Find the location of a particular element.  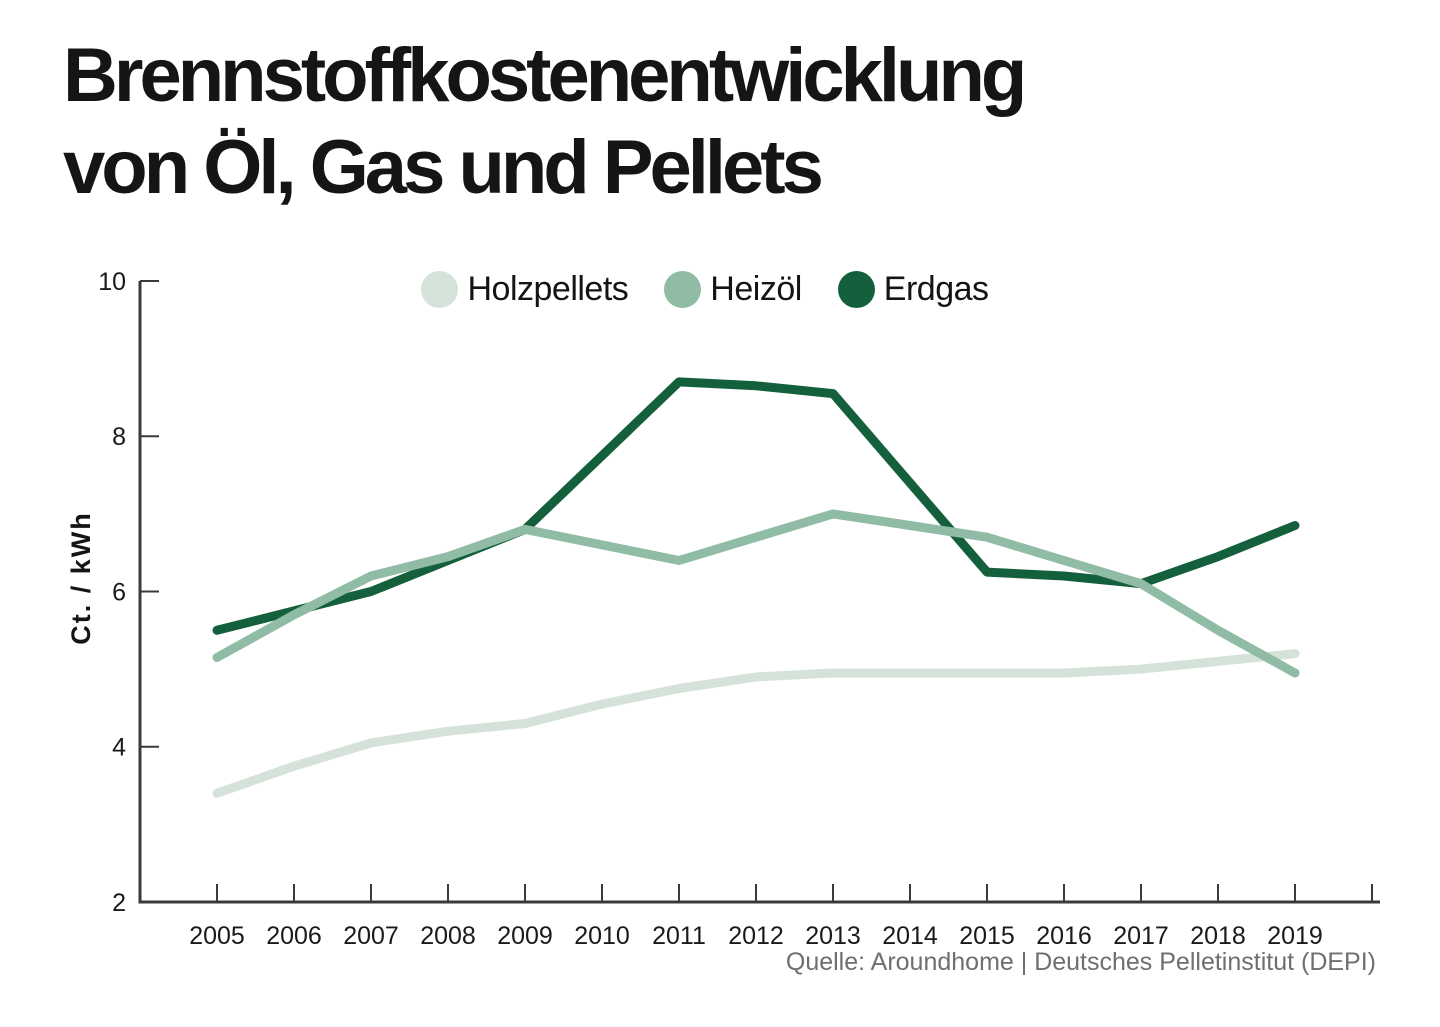

legend-swatch-holzpellets is located at coordinates (440, 289).